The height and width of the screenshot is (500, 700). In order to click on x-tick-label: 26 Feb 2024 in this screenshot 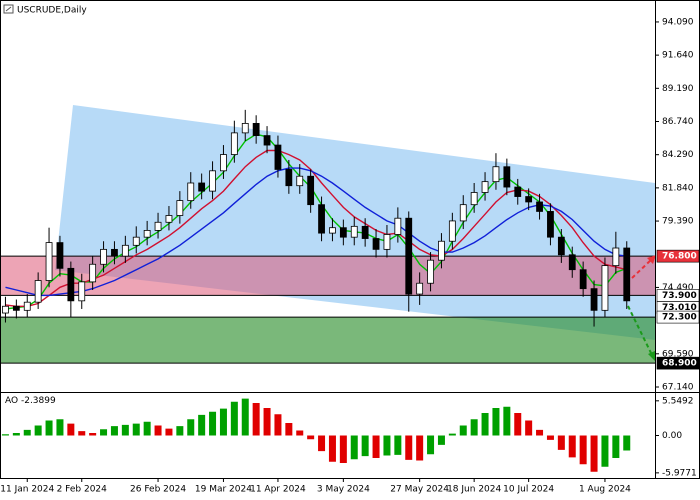, I will do `click(158, 490)`.